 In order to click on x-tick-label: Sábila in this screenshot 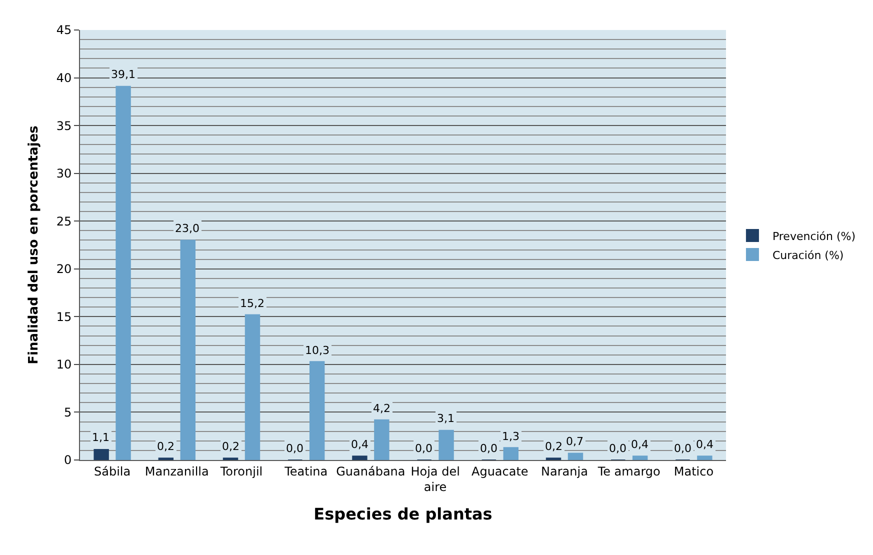, I will do `click(112, 471)`.